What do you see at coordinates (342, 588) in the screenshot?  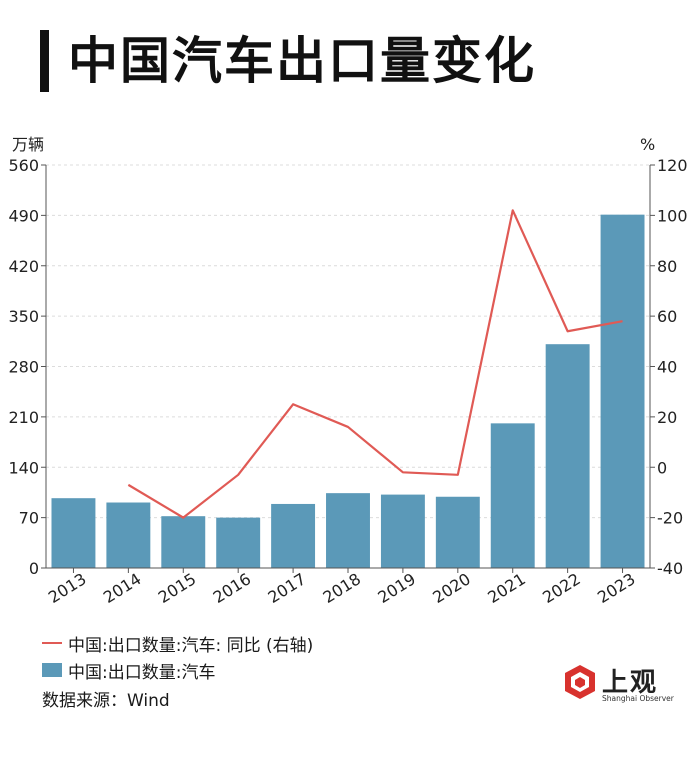 I see `x-tick-label: 2018` at bounding box center [342, 588].